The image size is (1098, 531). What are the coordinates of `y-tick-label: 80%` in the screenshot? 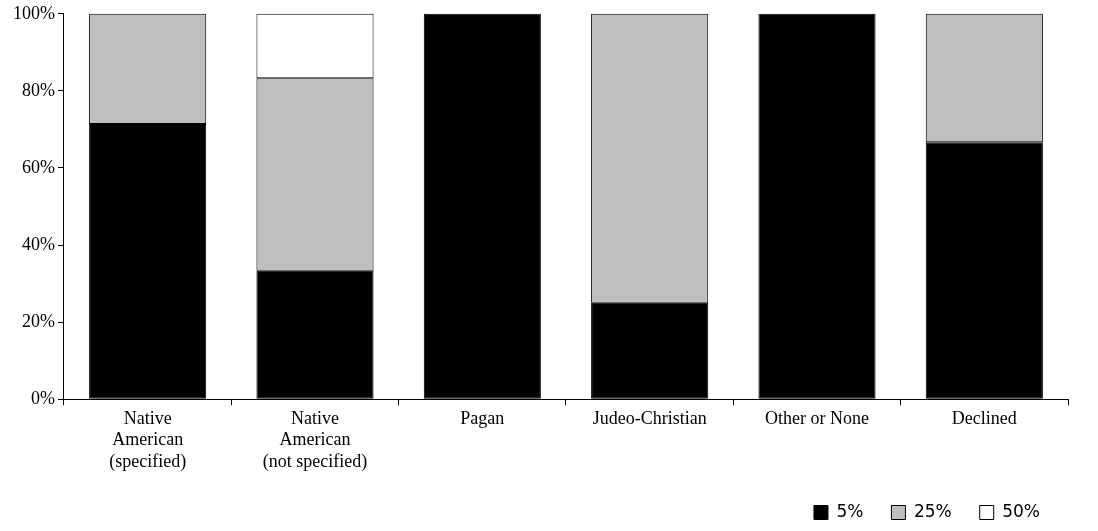 It's located at (38, 89).